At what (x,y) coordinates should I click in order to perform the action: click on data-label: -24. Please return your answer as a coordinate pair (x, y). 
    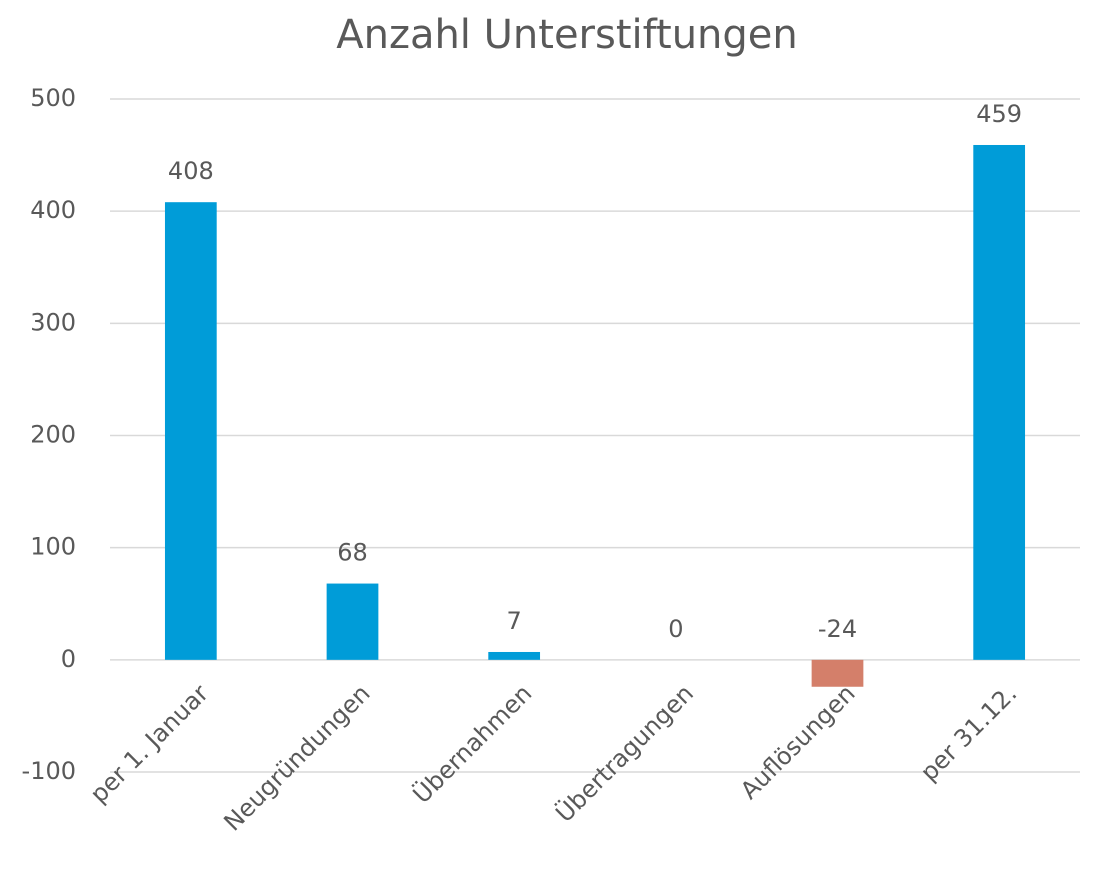
    Looking at the image, I should click on (837, 629).